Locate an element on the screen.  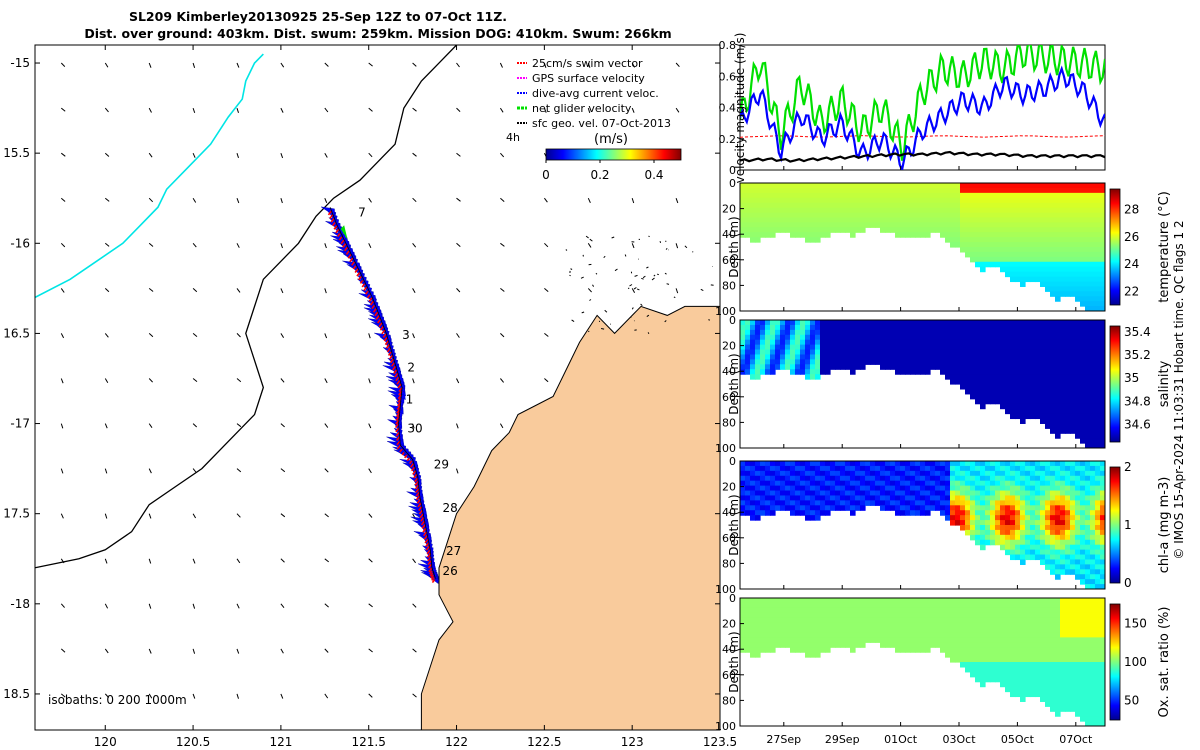
map-x-tick-label: 122 is located at coordinates (456, 742).